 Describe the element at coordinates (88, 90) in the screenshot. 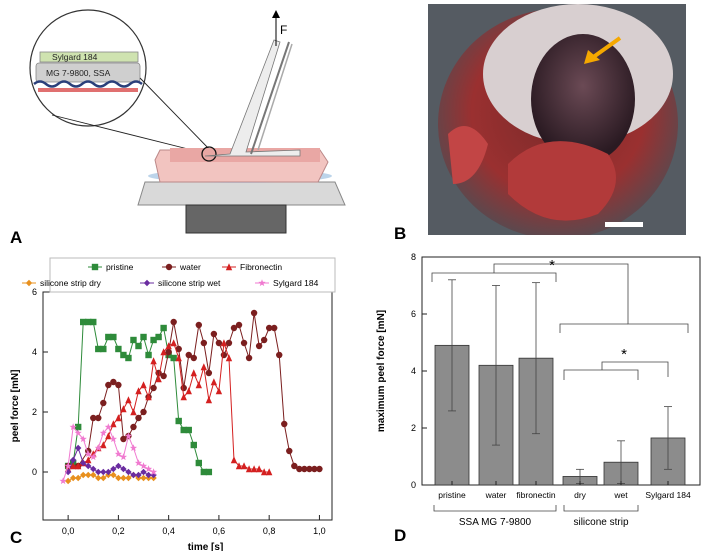

I see `inset-tissue` at that location.